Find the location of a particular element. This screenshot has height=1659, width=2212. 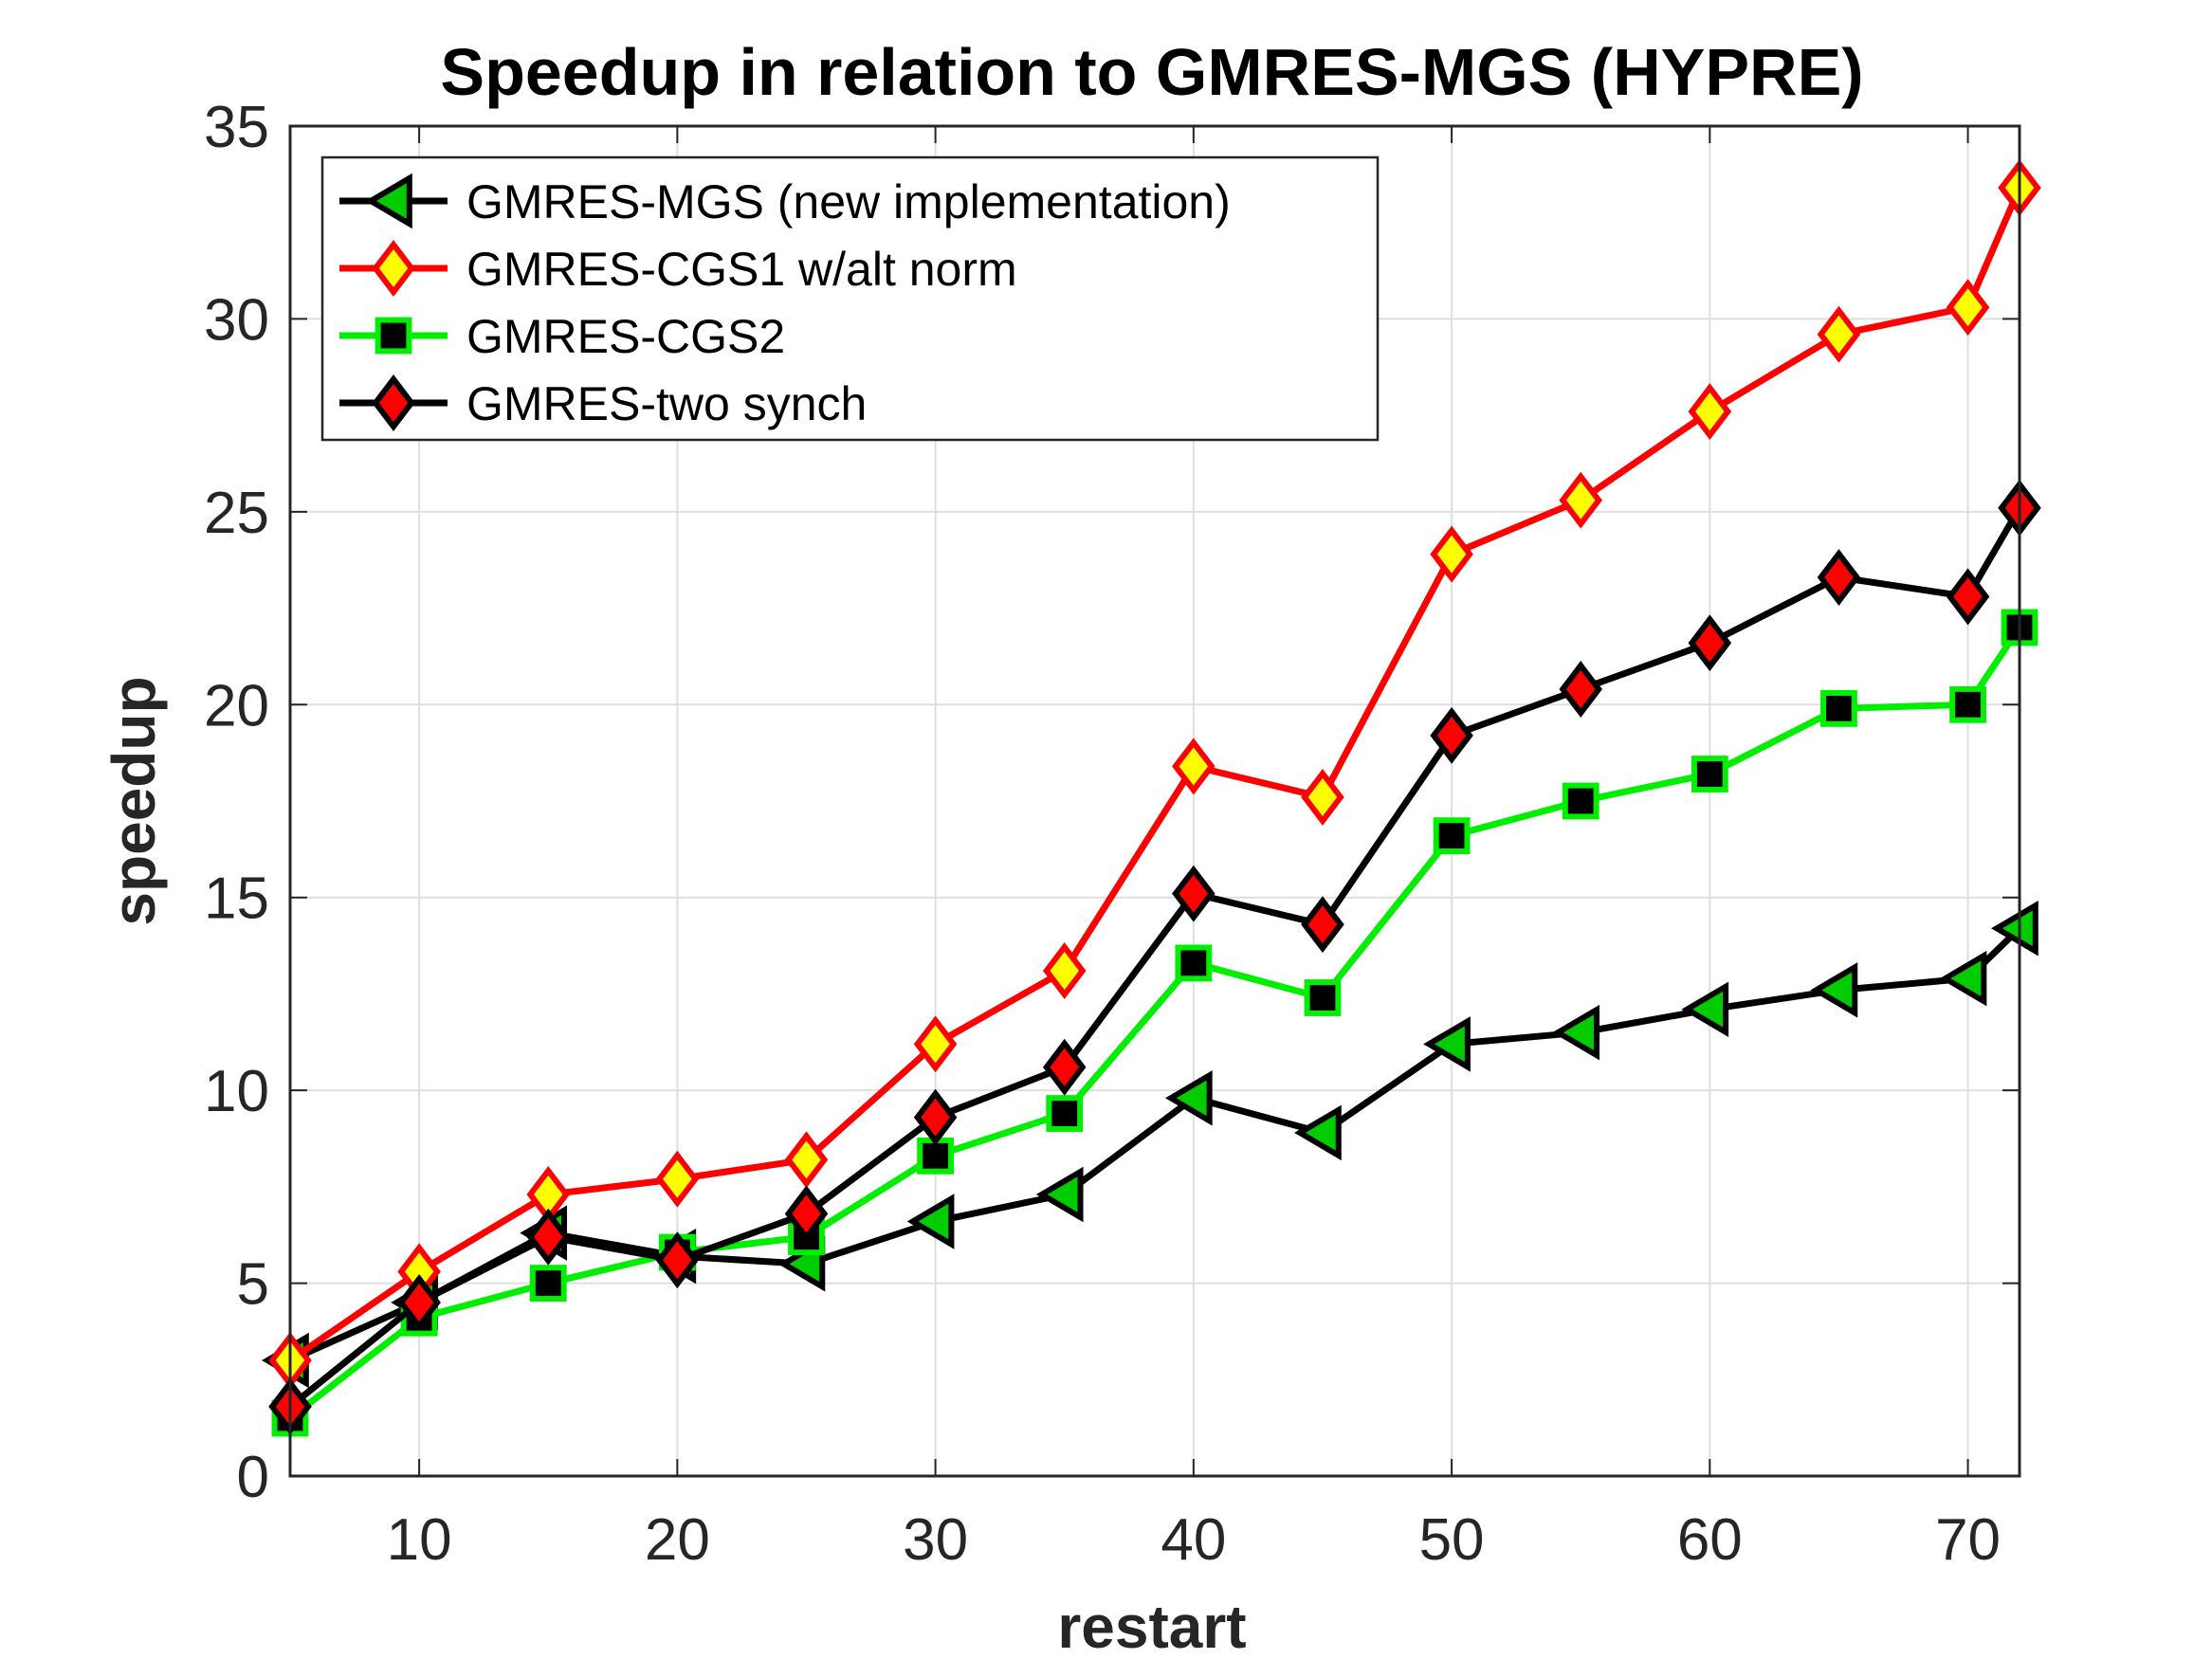

legend-label: GMRES-two synch is located at coordinates (666, 403).